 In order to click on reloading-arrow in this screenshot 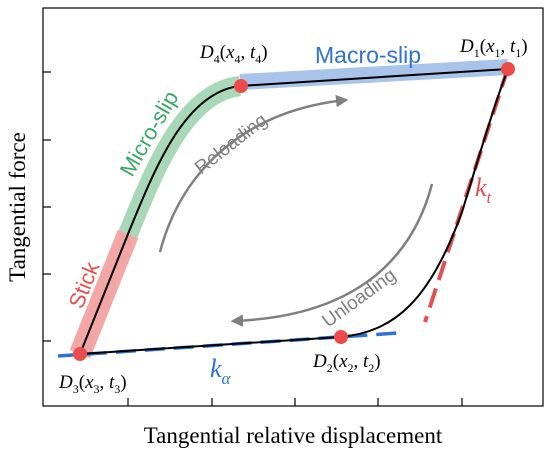, I will do `click(253, 173)`.